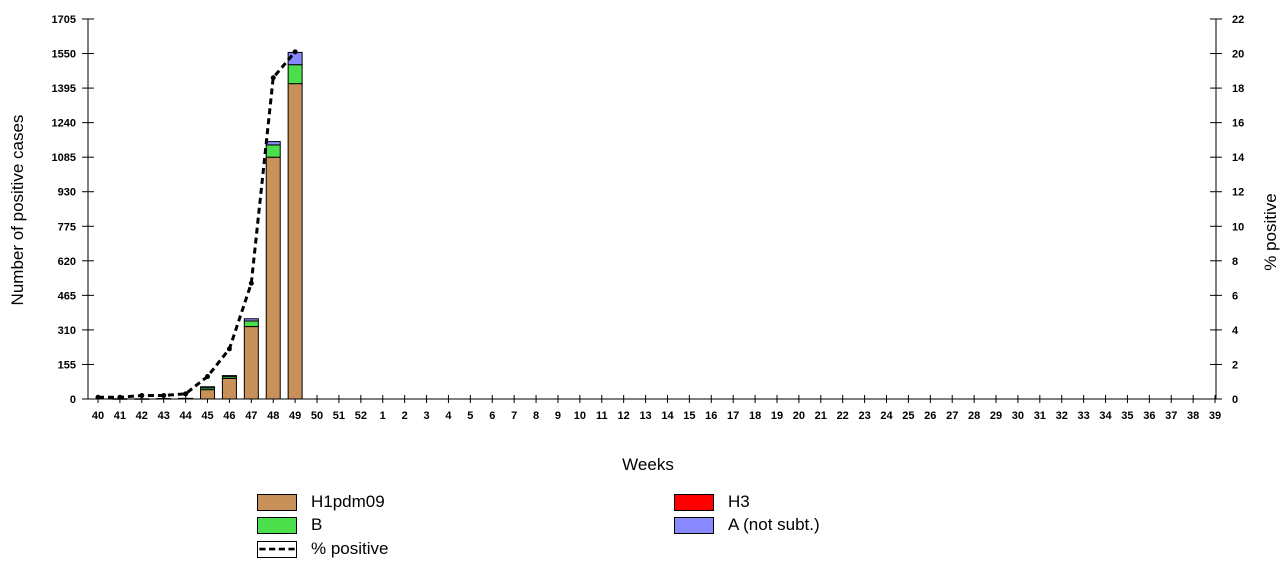 The height and width of the screenshot is (571, 1282). I want to click on y2-tick-label: 4, so click(1235, 331).